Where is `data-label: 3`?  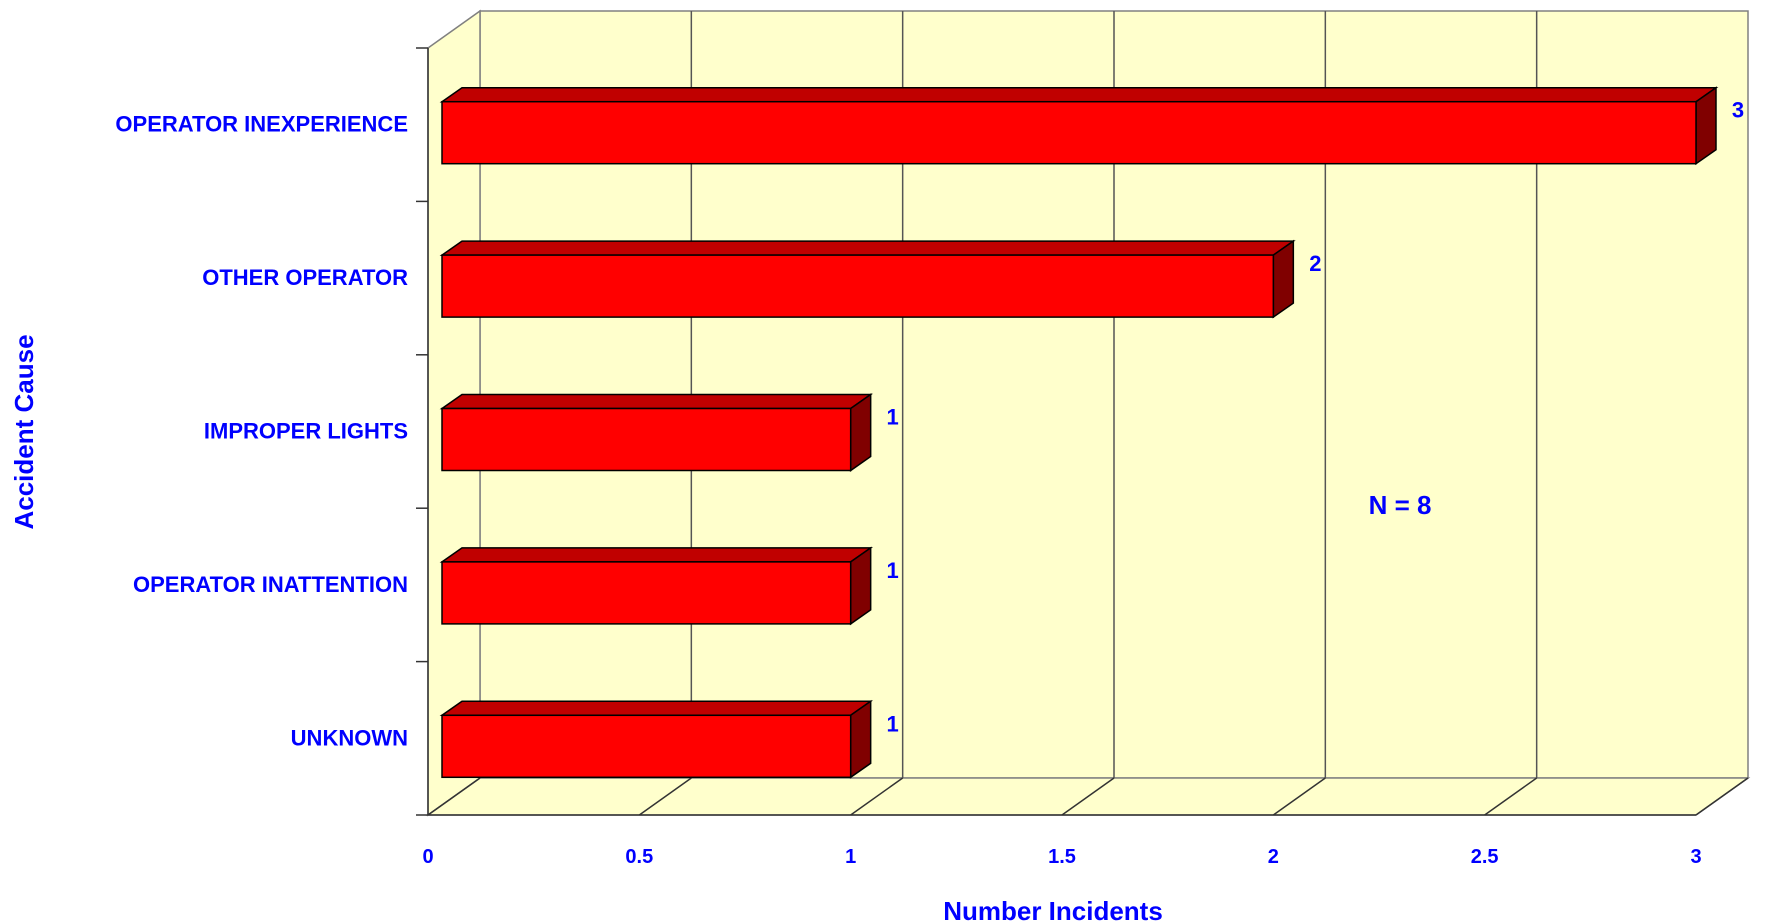
data-label: 3 is located at coordinates (1738, 110).